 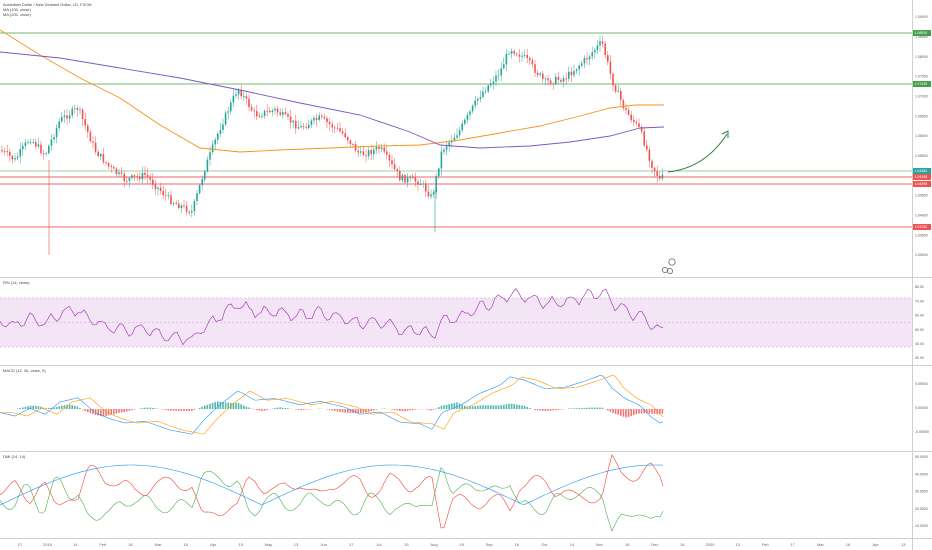 I want to click on macd-legend: MACD (12, 26, close, 9), so click(x=24, y=370).